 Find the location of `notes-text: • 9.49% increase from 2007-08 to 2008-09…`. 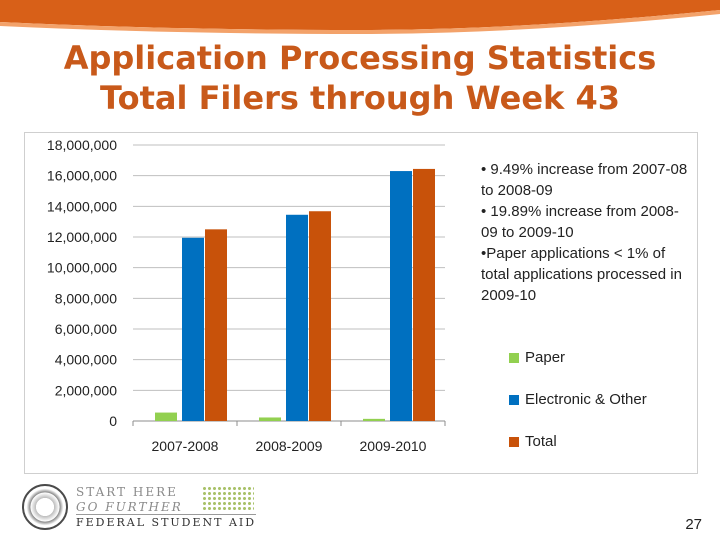

notes-text: • 9.49% increase from 2007-08 to 2008-09… is located at coordinates (586, 232).